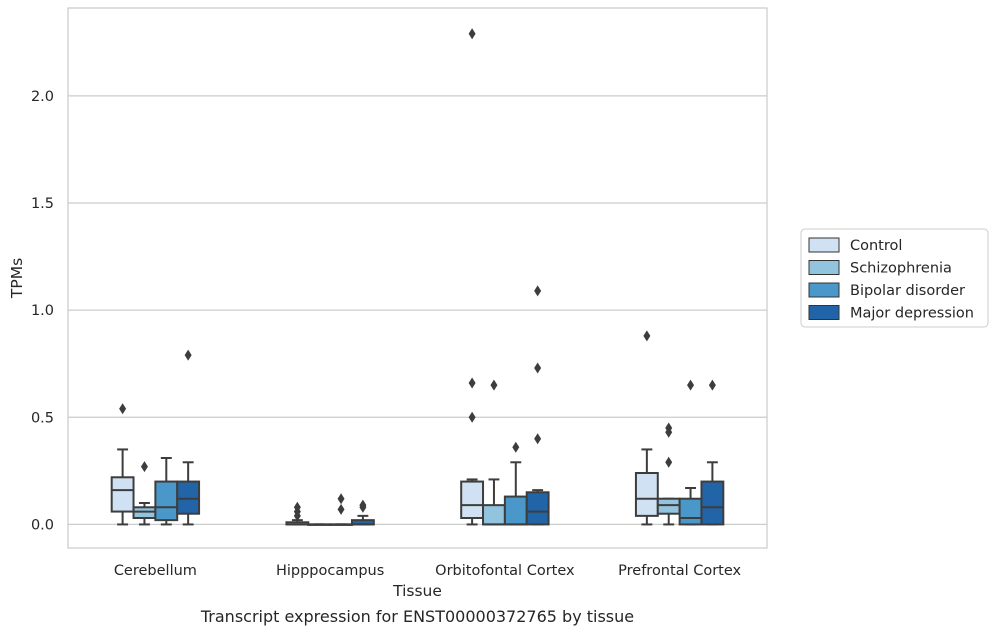  Describe the element at coordinates (17, 278) in the screenshot. I see `y-axis-label: TPMs` at that location.